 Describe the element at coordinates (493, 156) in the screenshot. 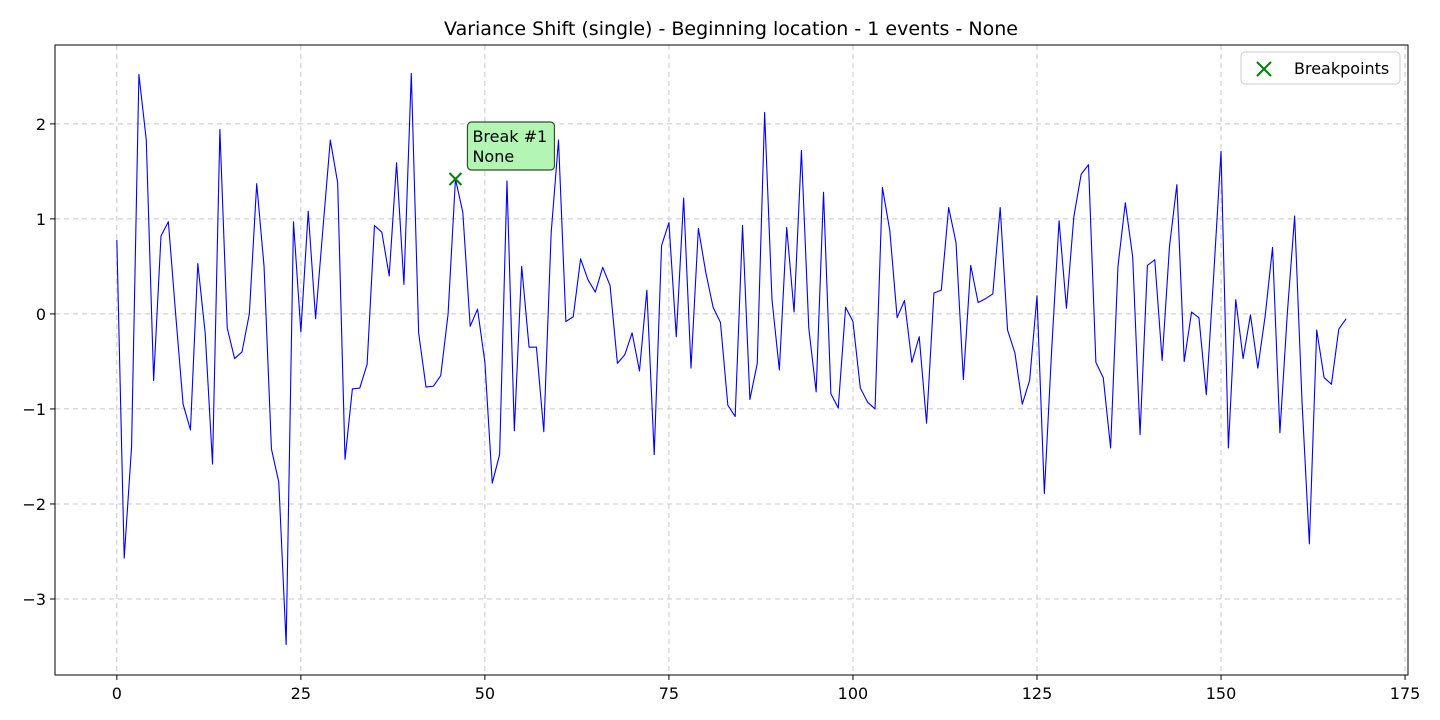

I see `annotation-line-2: None` at that location.